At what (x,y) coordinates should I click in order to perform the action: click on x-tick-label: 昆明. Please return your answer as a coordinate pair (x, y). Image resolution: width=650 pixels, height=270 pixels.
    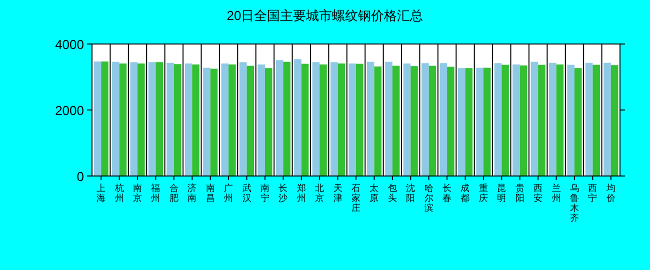
    Looking at the image, I should click on (501, 193).